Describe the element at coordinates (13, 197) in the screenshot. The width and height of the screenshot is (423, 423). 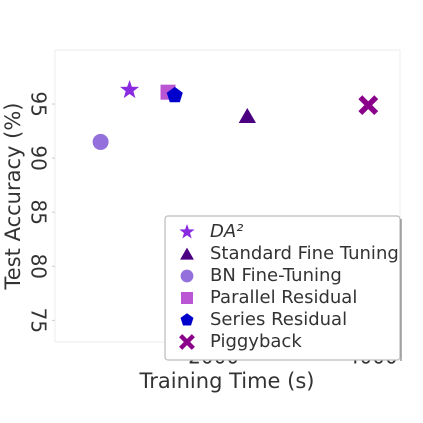
I see `y-axis-label: Test Accuracy (%)` at that location.